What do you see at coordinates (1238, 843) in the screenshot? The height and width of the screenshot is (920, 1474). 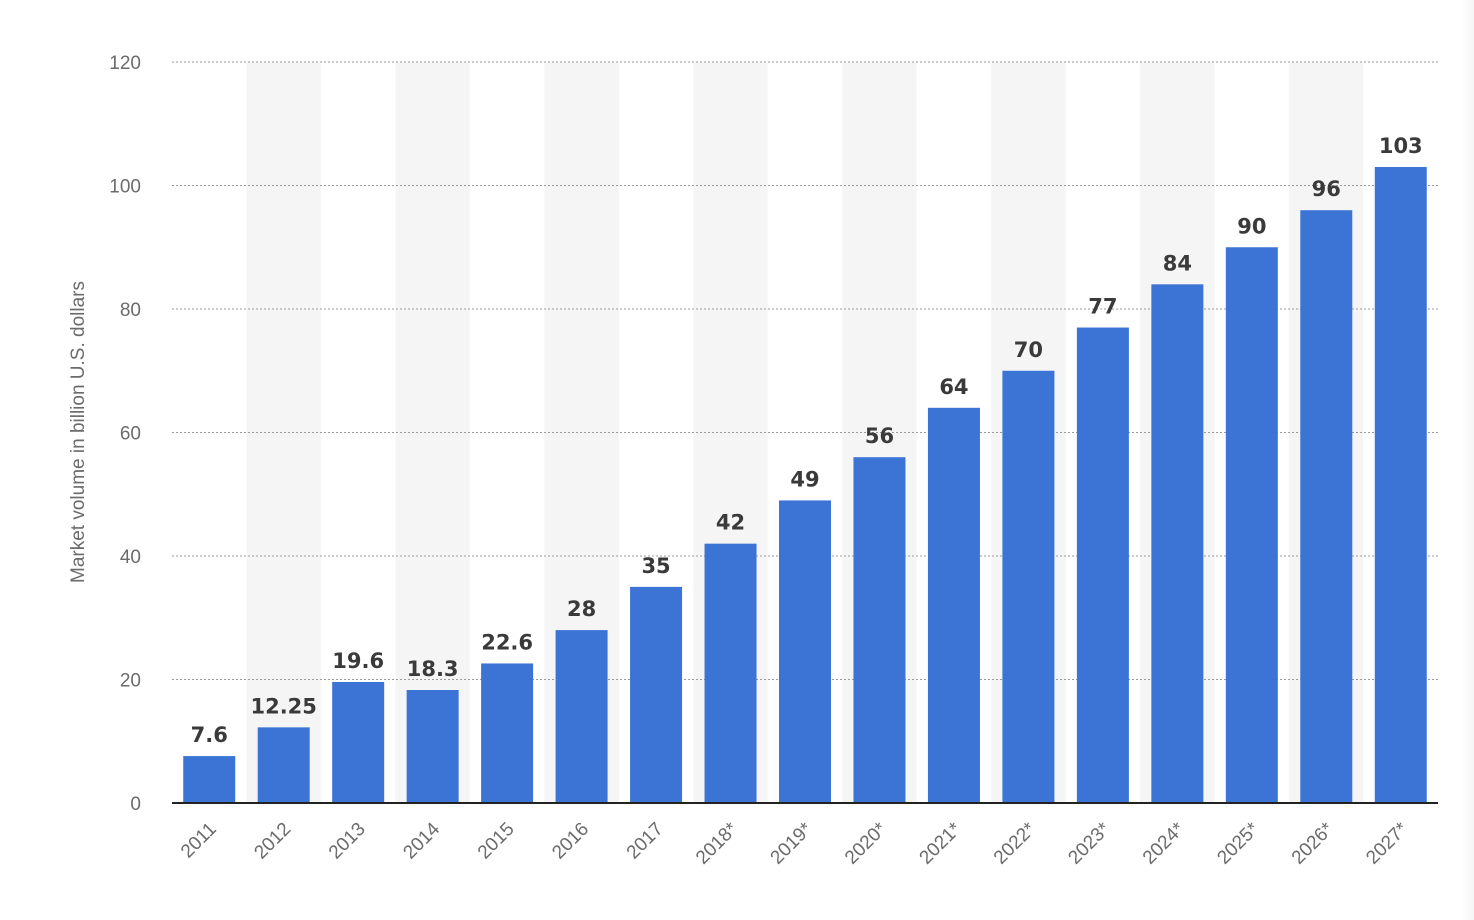 I see `x-tick-label: 2025*` at bounding box center [1238, 843].